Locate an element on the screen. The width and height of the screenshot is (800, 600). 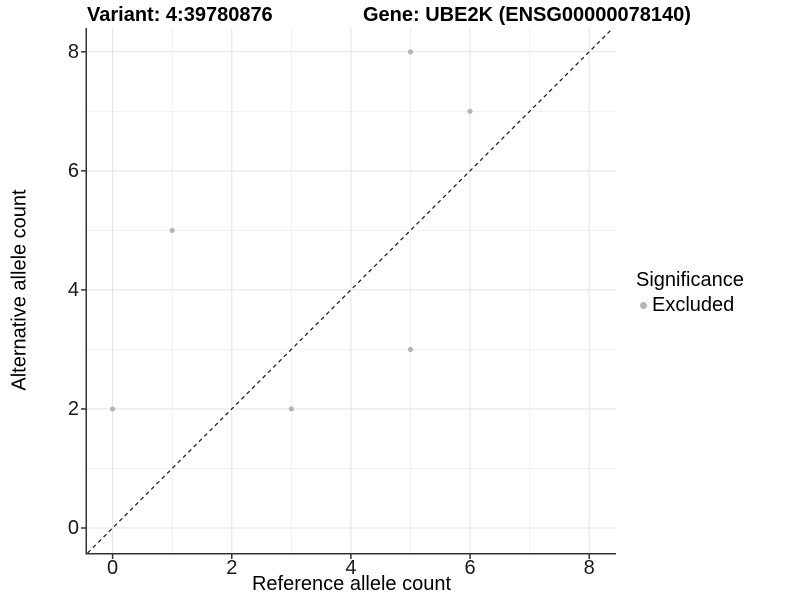
y-tick-label: 6 is located at coordinates (73, 170).